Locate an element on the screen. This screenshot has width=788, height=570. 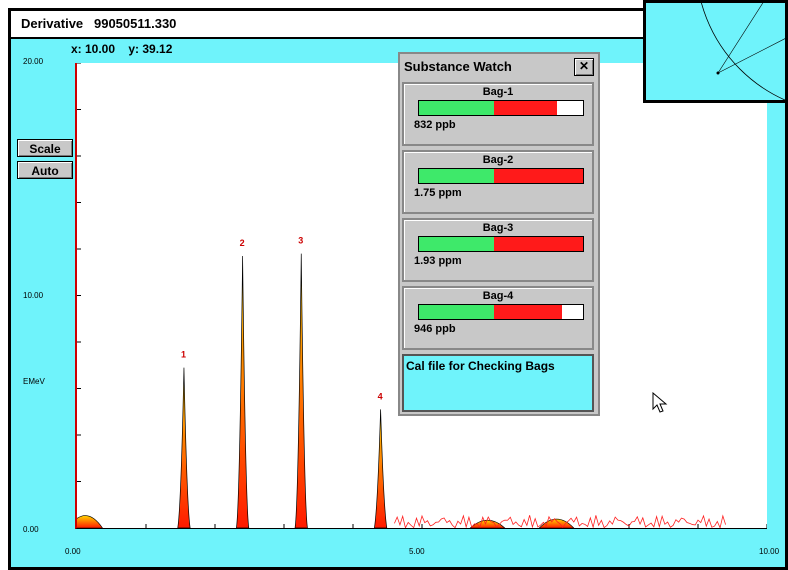
x-tick-label: 10.00 is located at coordinates (769, 551).